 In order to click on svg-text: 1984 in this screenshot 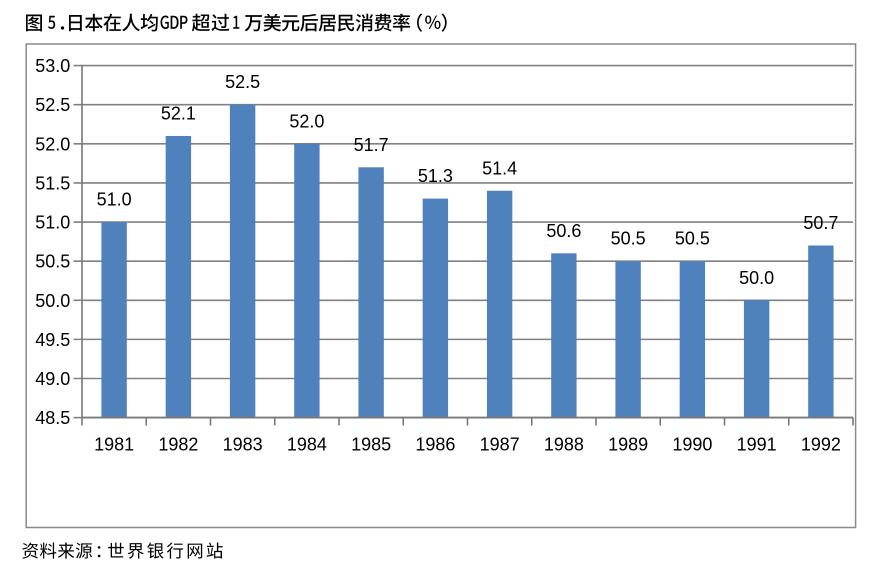, I will do `click(307, 445)`.